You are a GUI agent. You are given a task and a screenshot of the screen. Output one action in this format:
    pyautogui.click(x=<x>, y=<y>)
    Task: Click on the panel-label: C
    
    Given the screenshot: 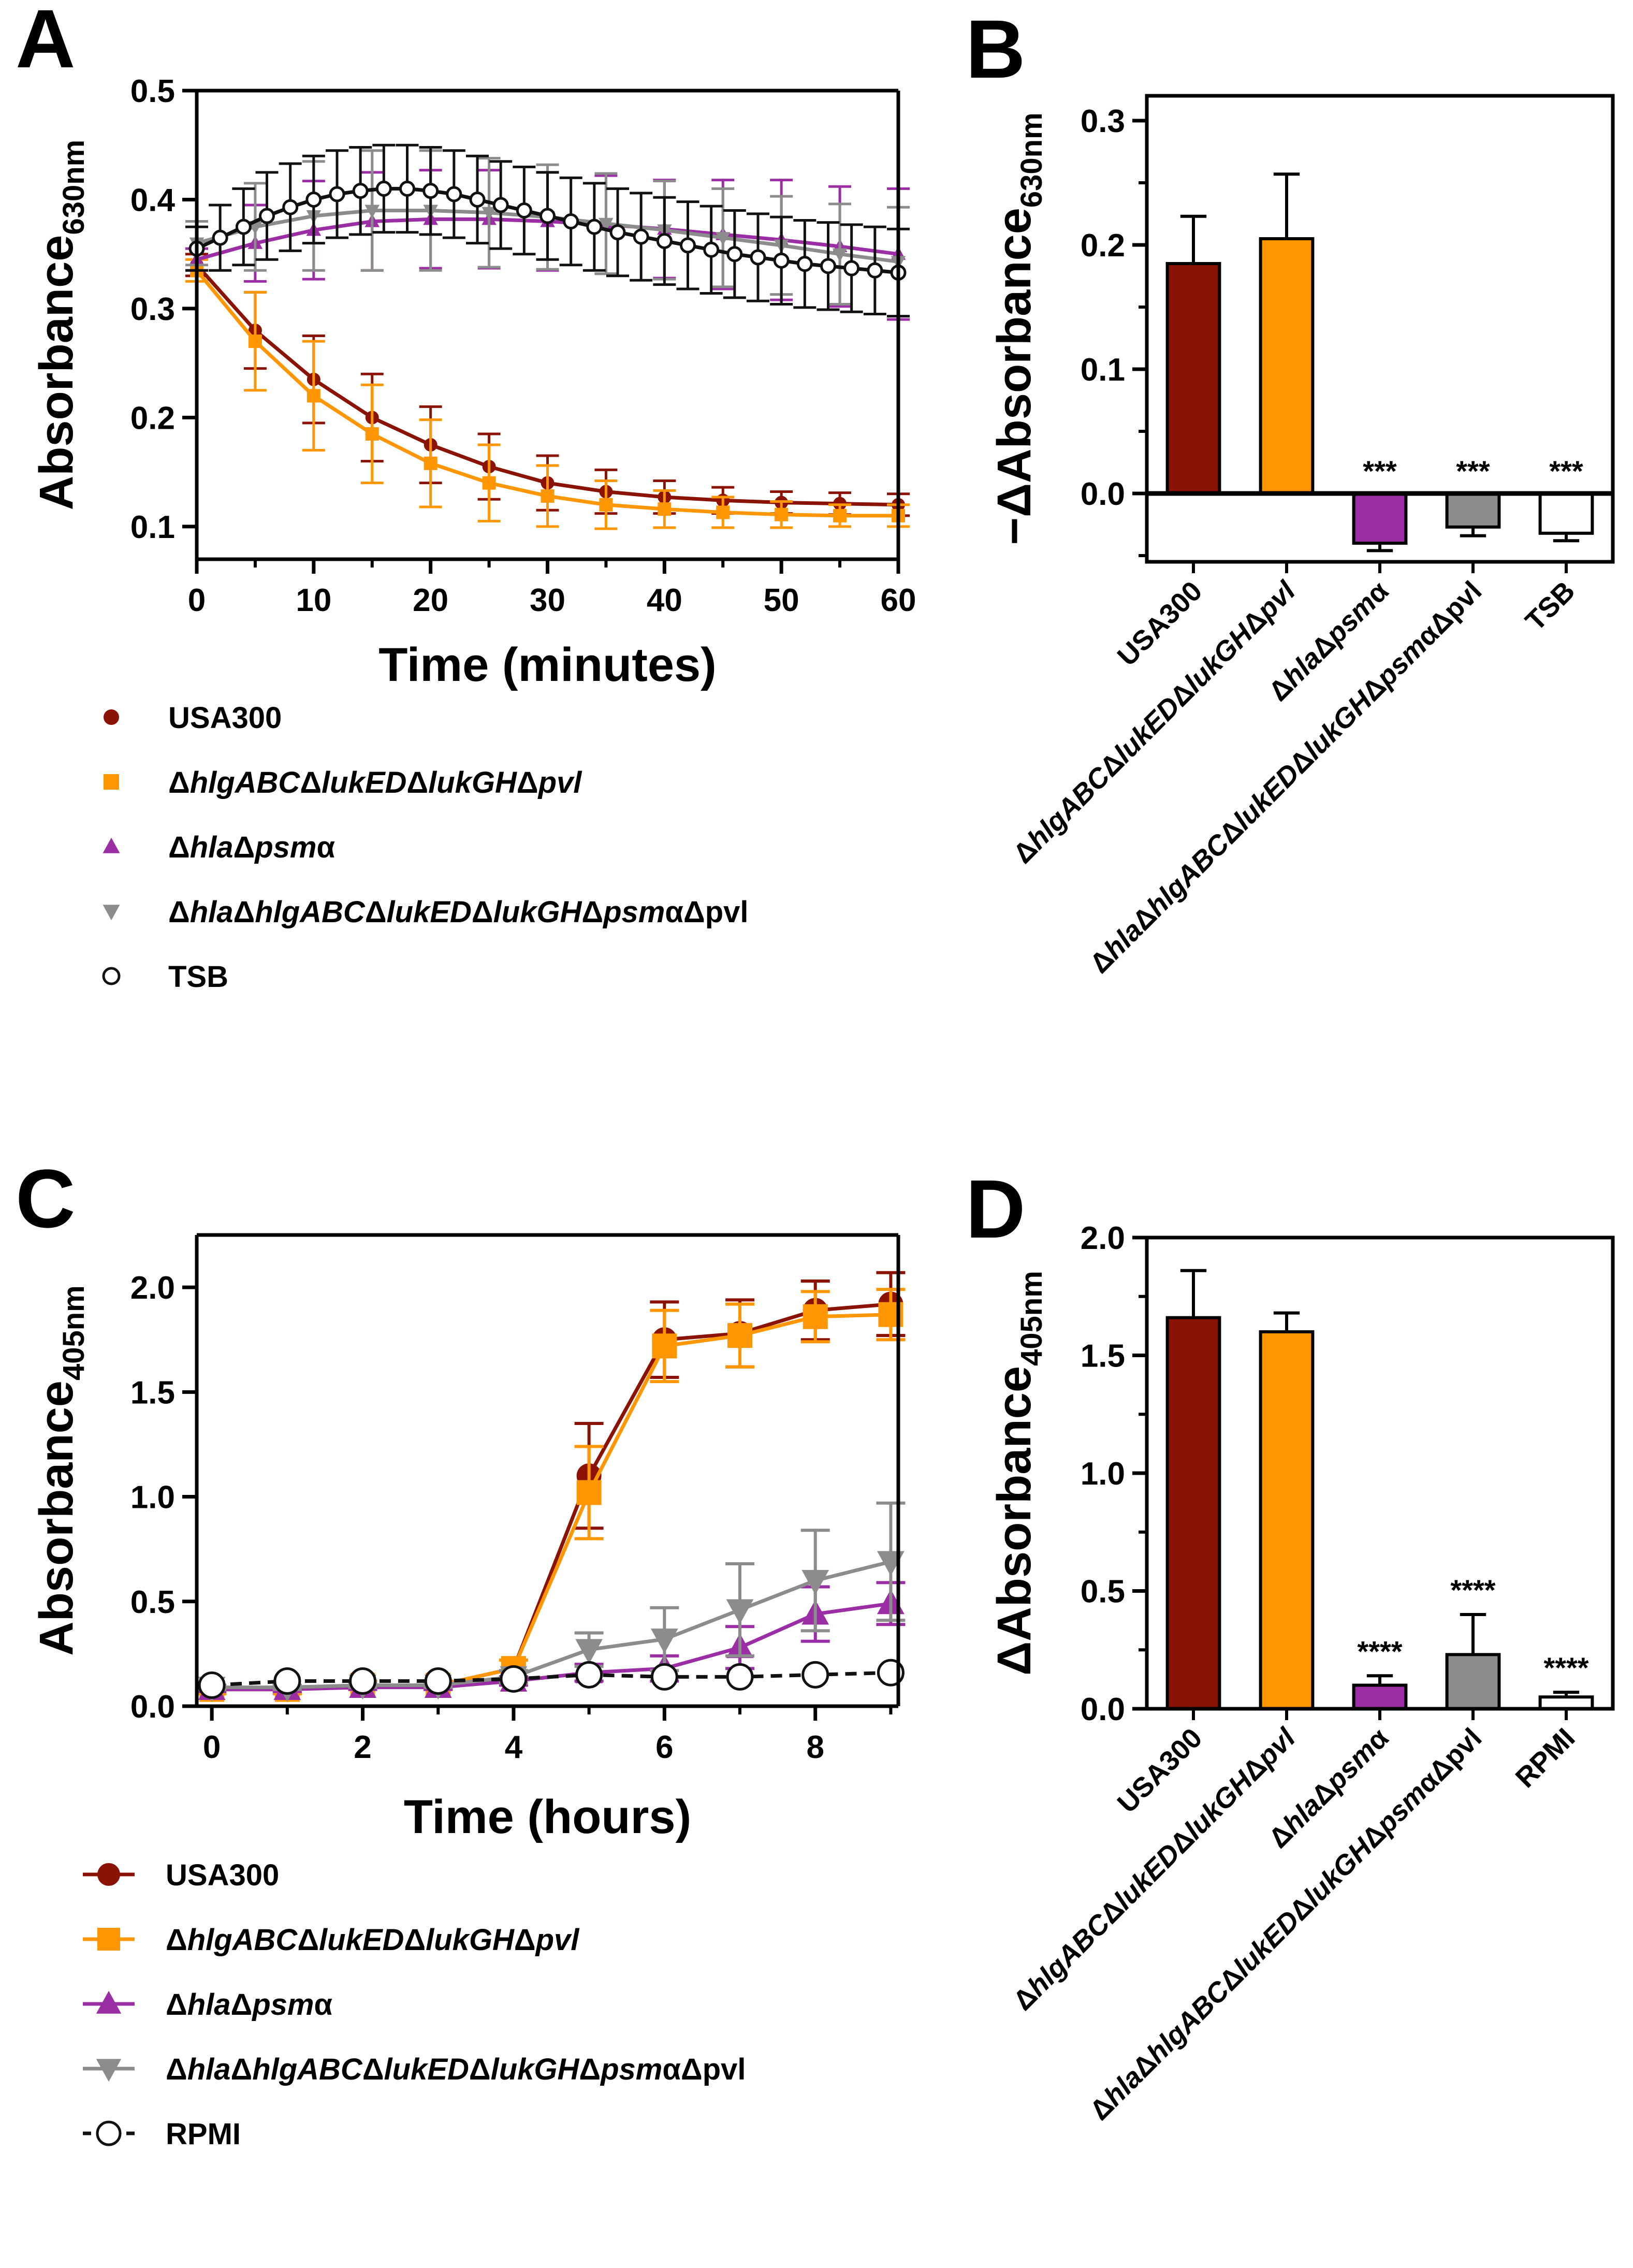 What is the action you would take?
    pyautogui.click(x=46, y=1198)
    